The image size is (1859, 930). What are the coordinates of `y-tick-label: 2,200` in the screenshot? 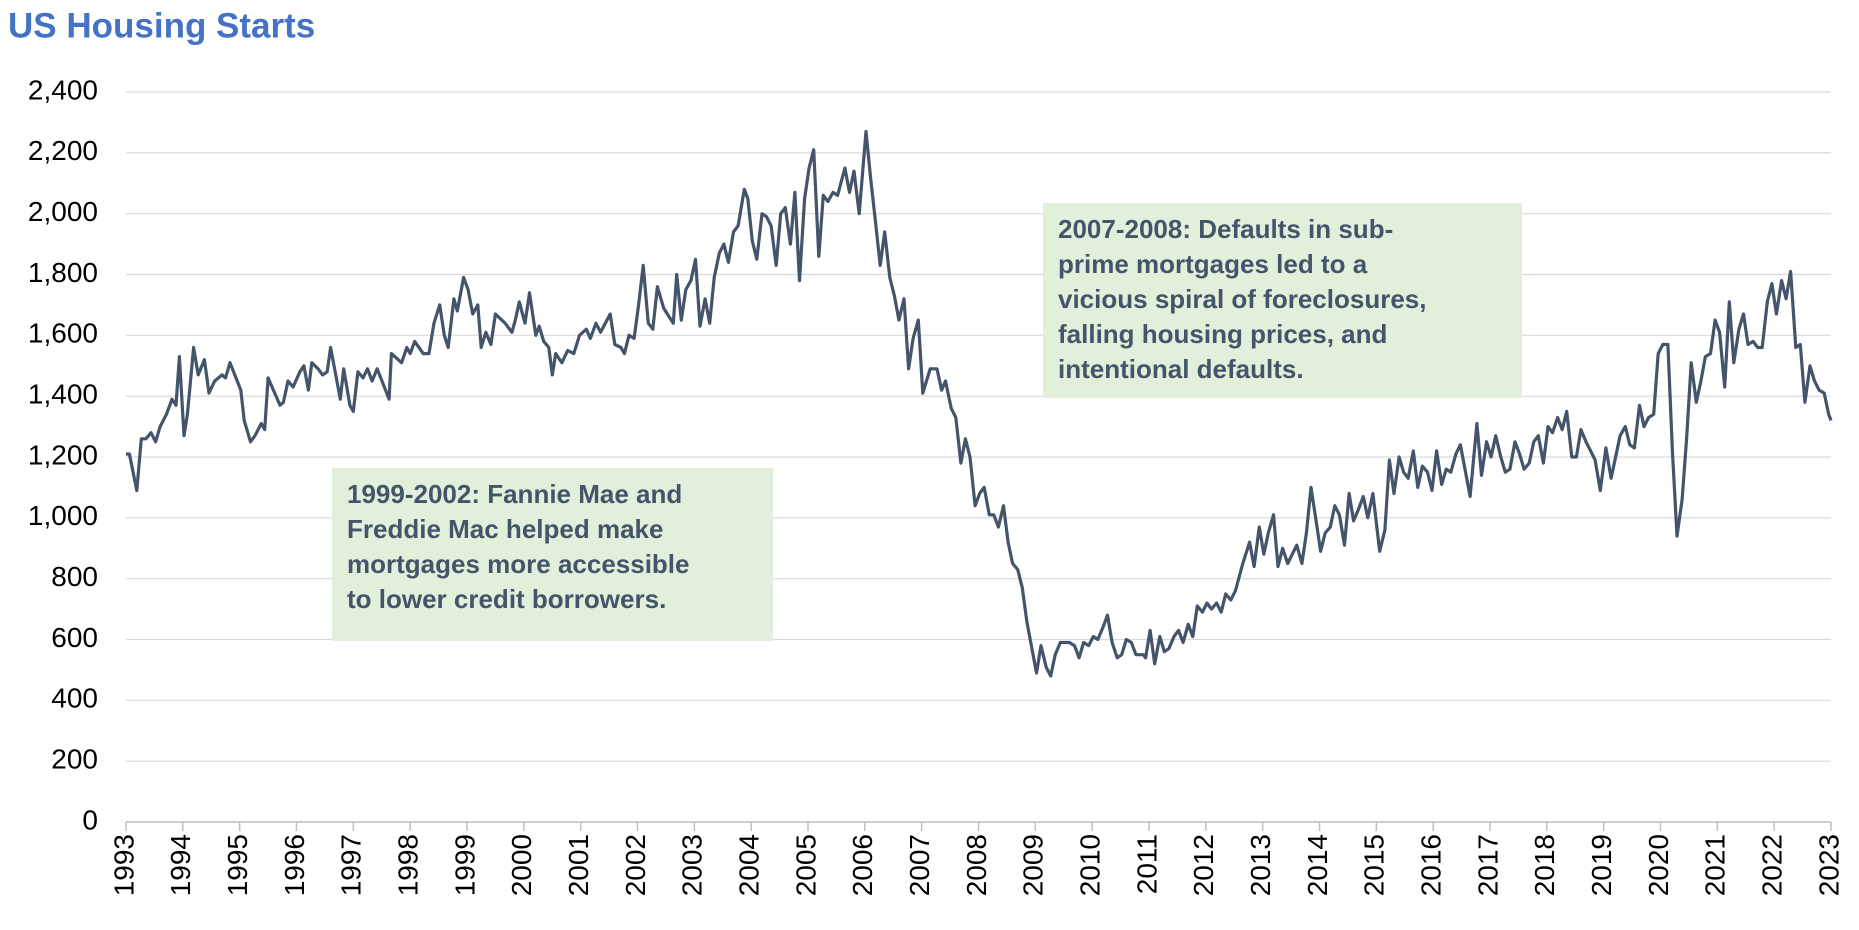 It's located at (63, 150).